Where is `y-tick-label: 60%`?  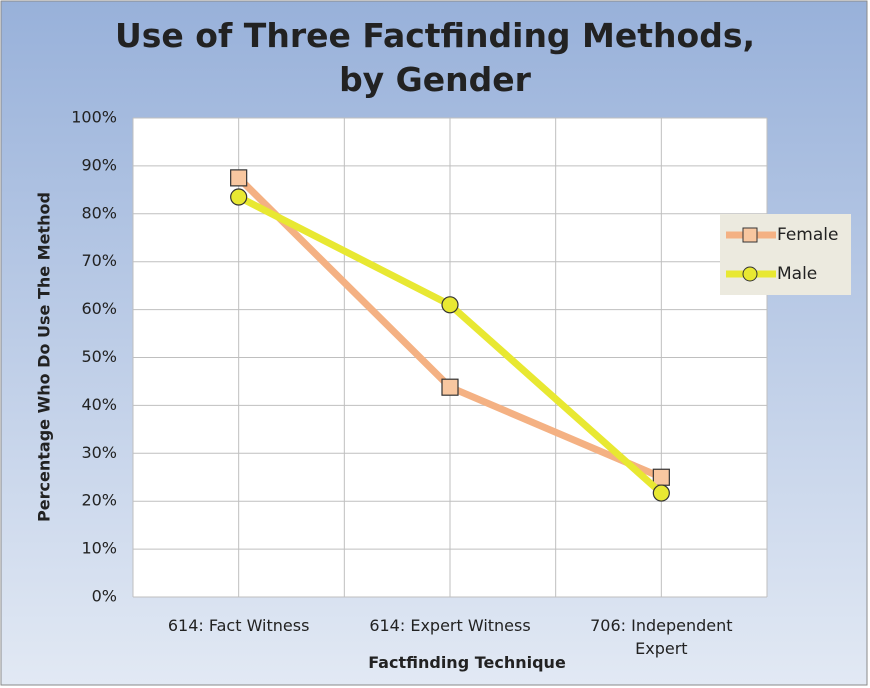 y-tick-label: 60% is located at coordinates (99, 308).